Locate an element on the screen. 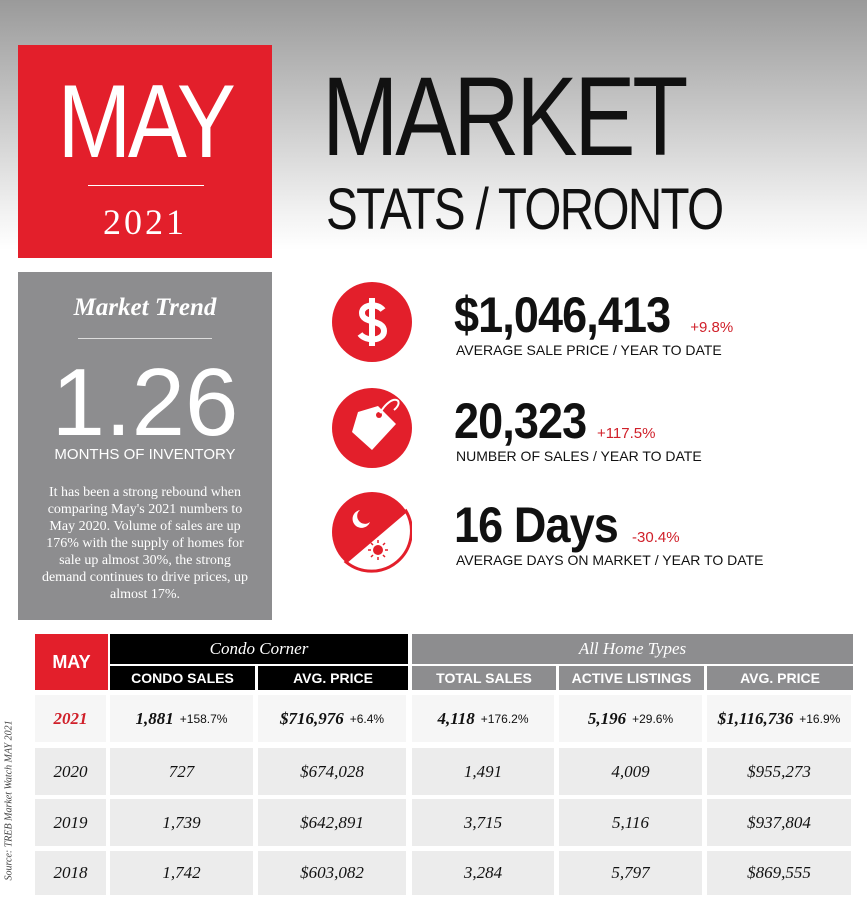 This screenshot has height=905, width=867. cell-value: 2019 is located at coordinates (70, 822).